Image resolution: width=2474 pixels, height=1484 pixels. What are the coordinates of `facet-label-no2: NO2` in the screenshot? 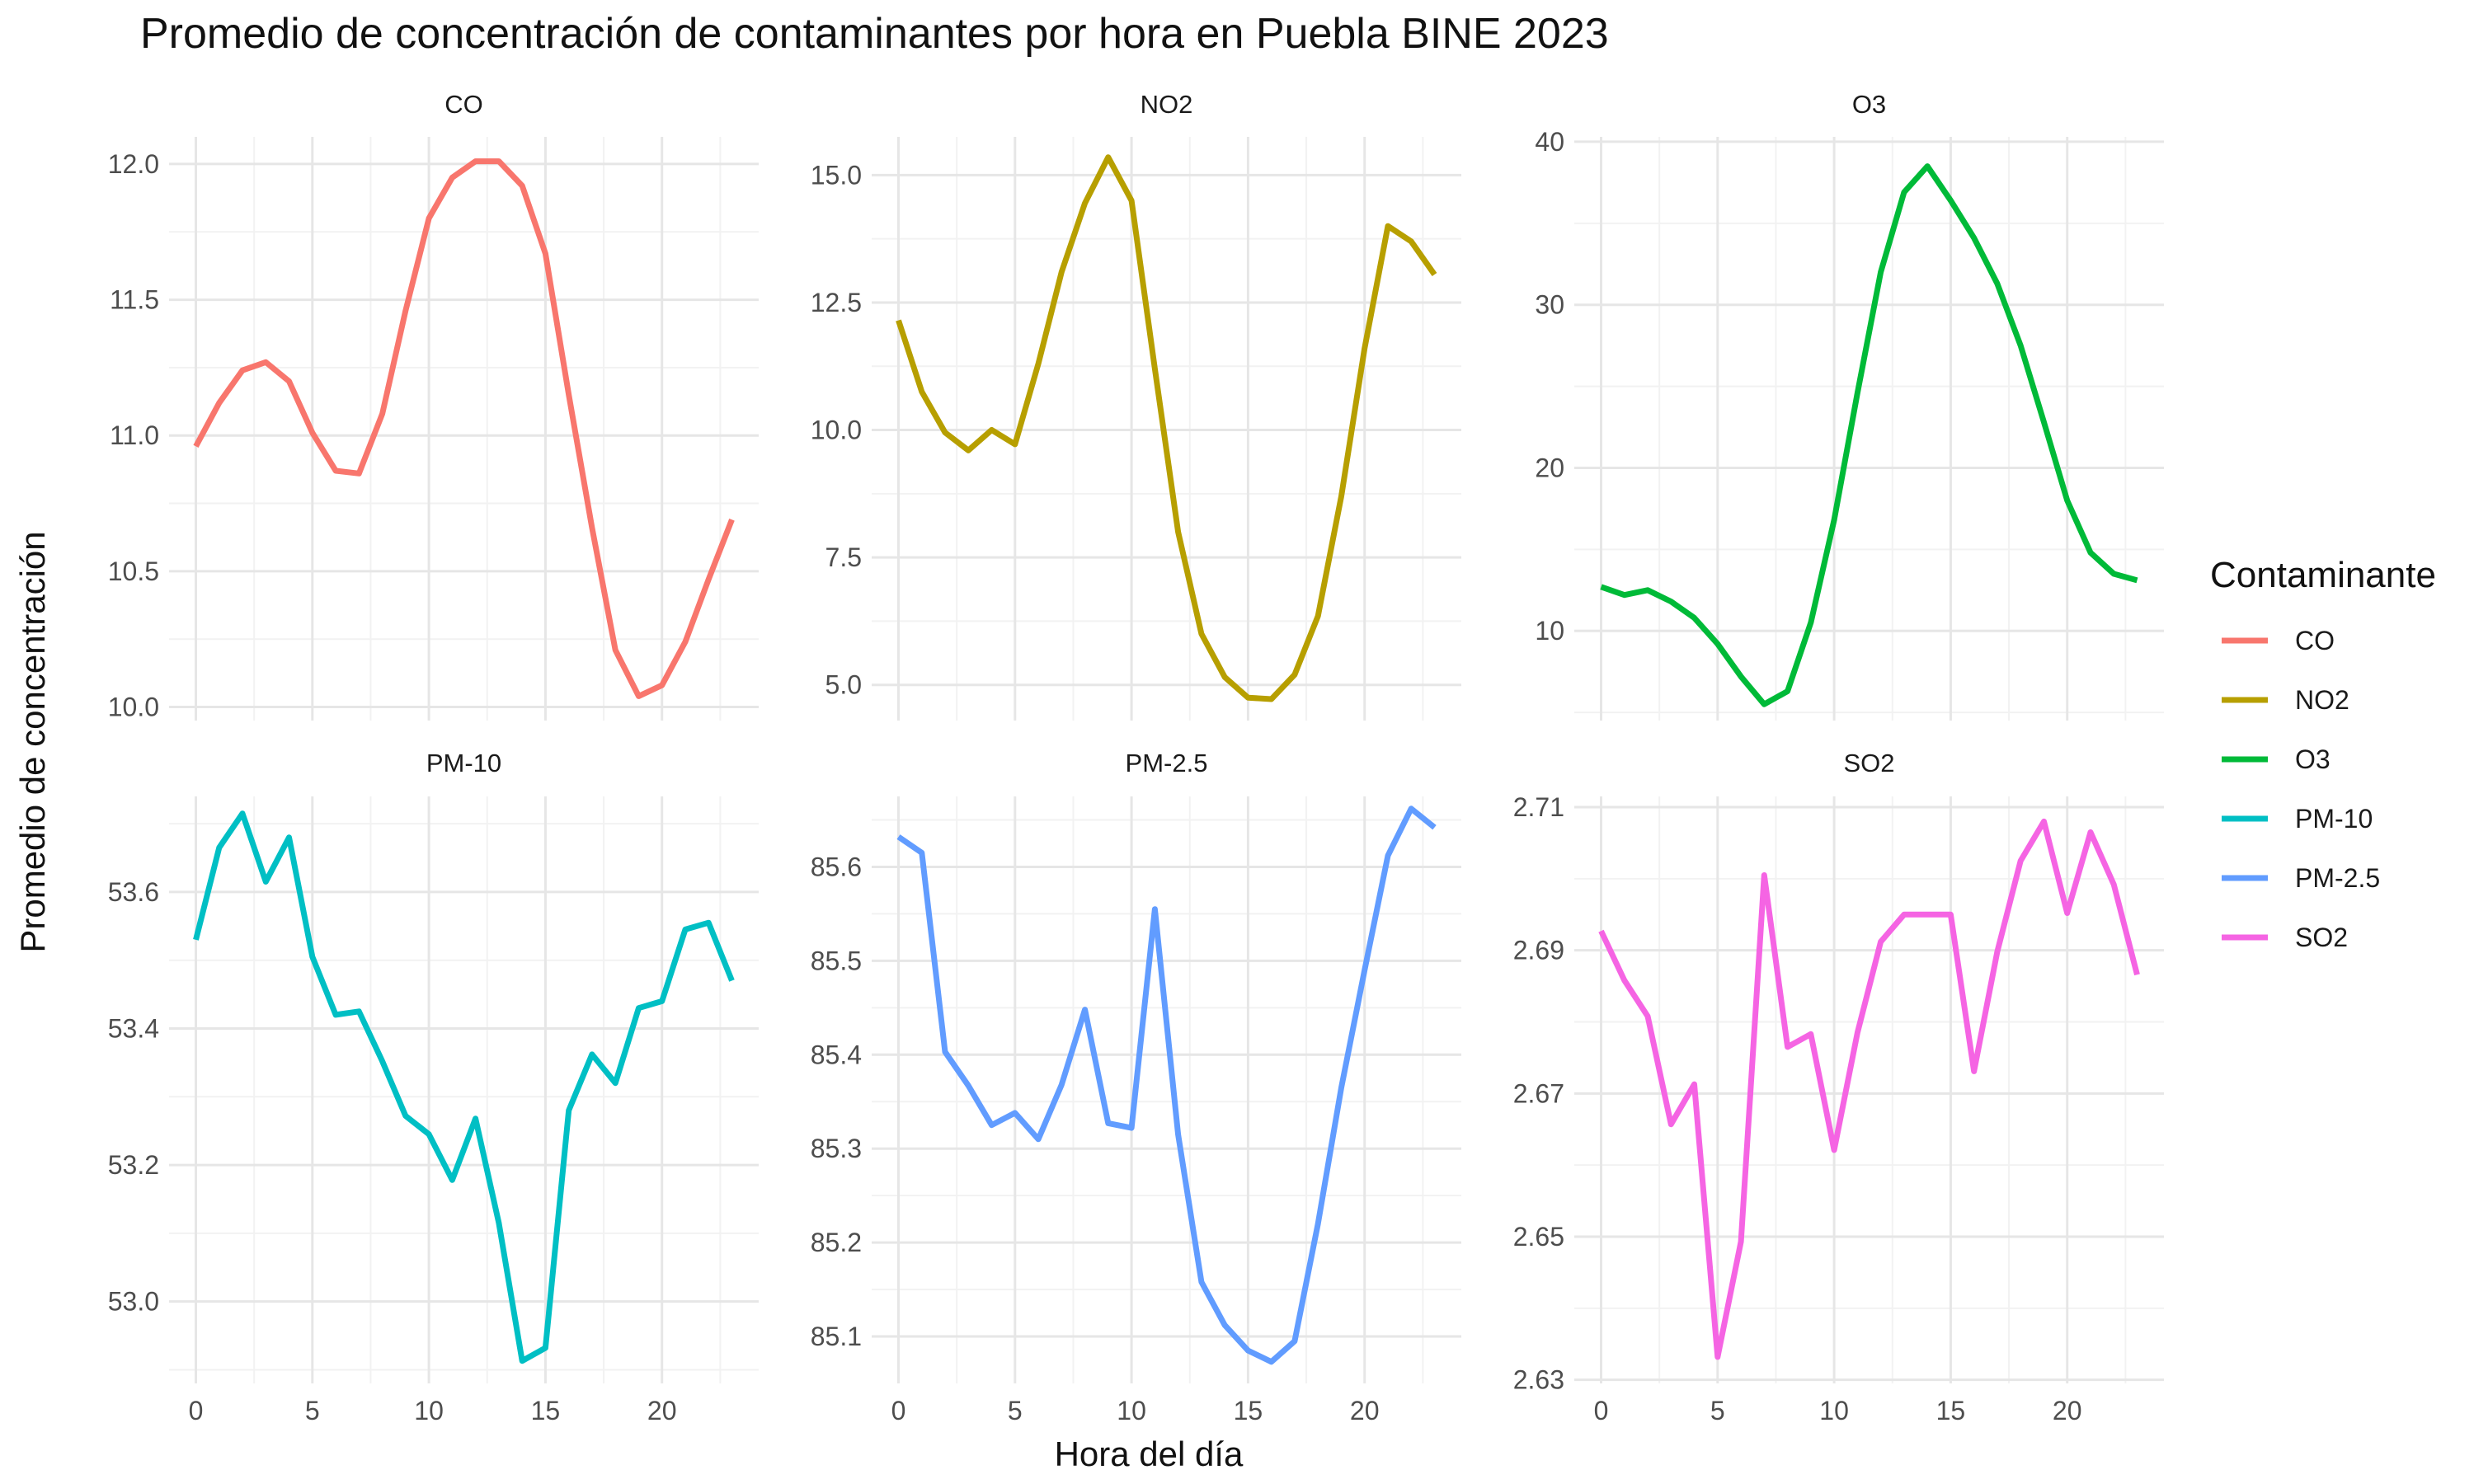 It's located at (1167, 104).